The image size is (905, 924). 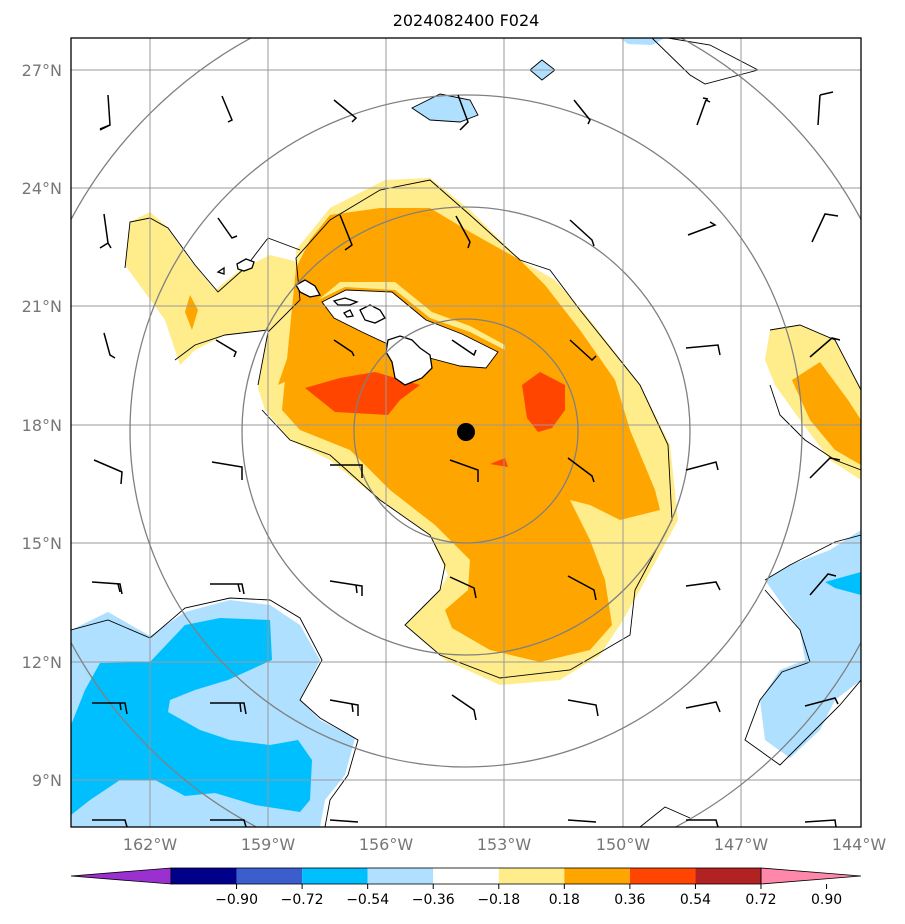 I want to click on lat-label: 12°N, so click(x=42, y=662).